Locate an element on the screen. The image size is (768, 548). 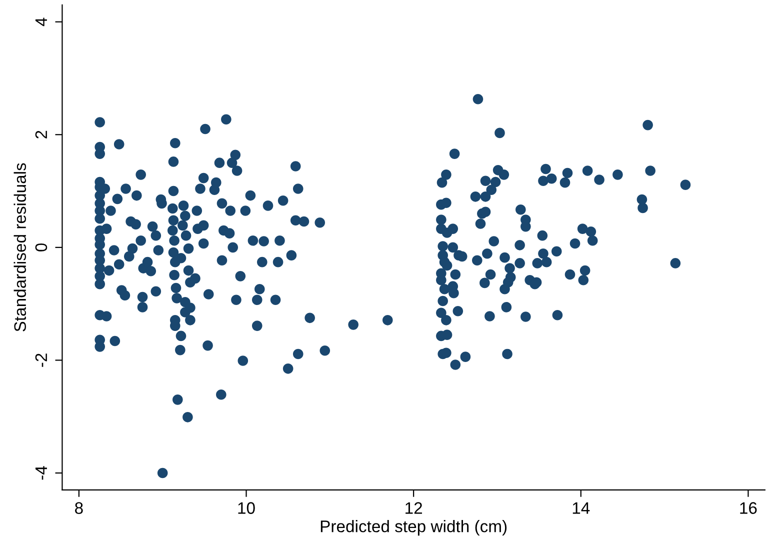
x-tick-label: 8 is located at coordinates (79, 508).